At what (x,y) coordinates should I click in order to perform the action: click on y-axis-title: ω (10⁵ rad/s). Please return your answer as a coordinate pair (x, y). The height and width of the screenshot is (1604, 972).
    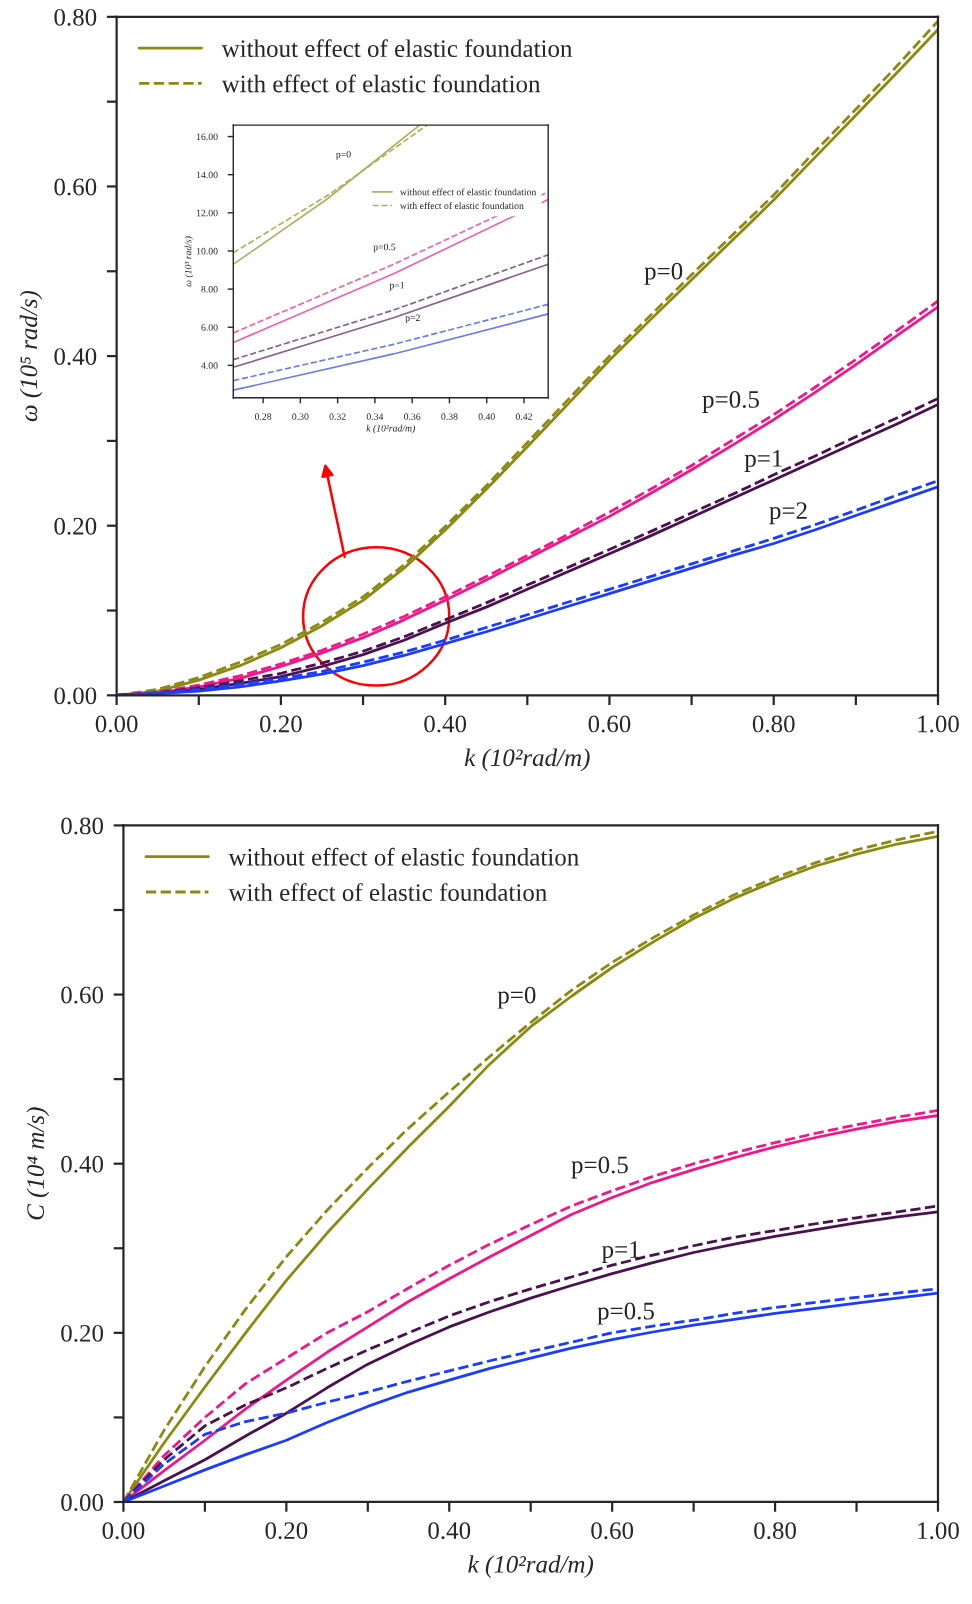
    Looking at the image, I should click on (31, 356).